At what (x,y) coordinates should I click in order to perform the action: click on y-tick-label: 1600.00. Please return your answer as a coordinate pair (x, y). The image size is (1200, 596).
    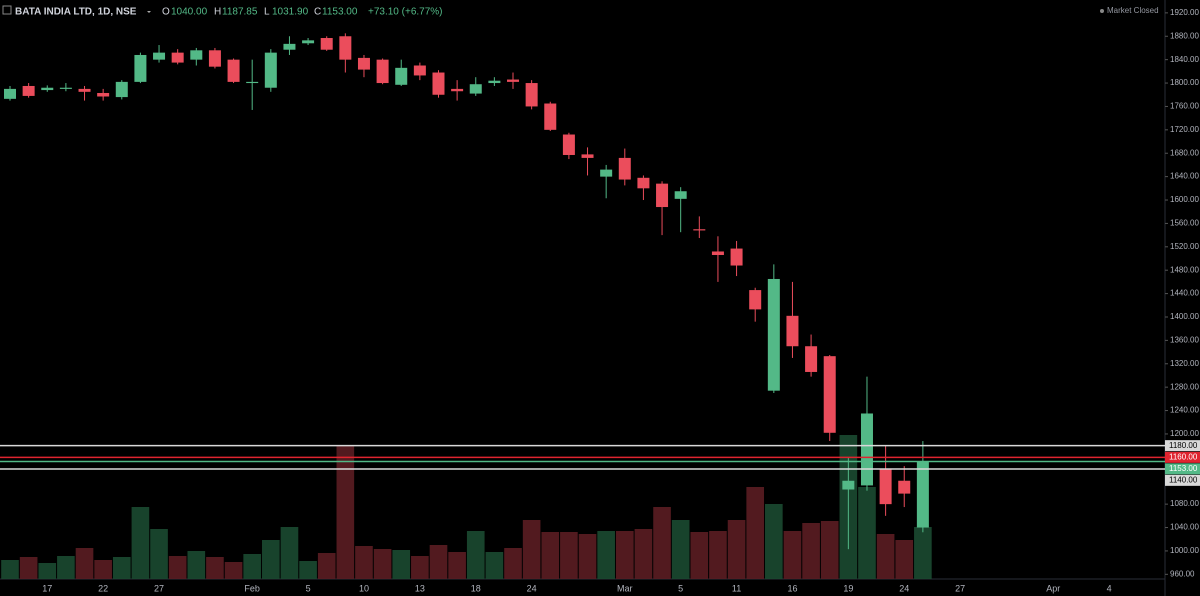
    Looking at the image, I should click on (1184, 199).